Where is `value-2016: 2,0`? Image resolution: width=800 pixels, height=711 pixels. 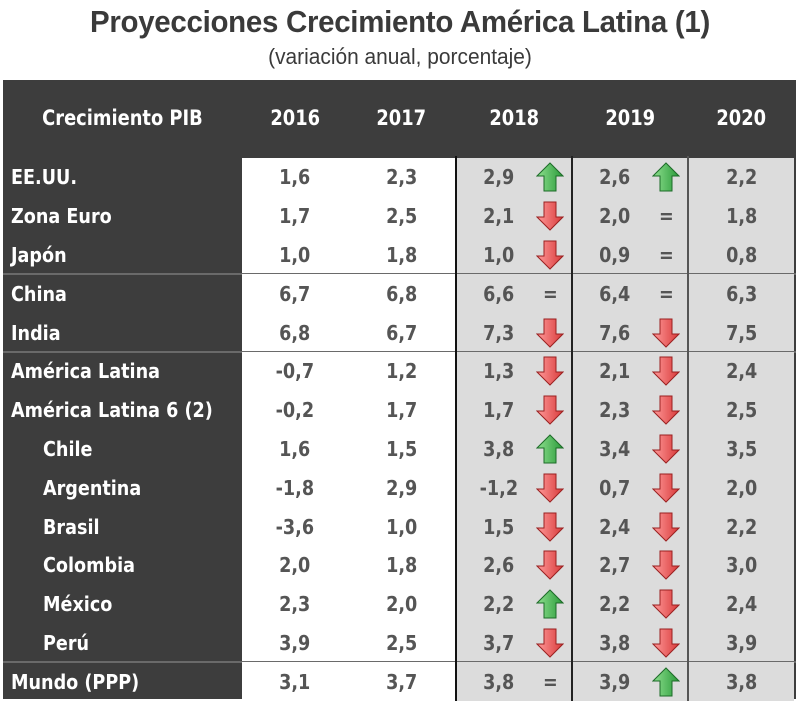
value-2016: 2,0 is located at coordinates (295, 565).